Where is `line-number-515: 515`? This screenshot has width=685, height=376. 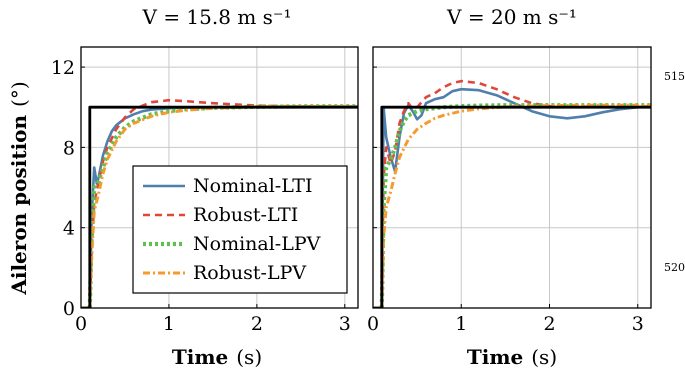
line-number-515: 515 is located at coordinates (674, 76).